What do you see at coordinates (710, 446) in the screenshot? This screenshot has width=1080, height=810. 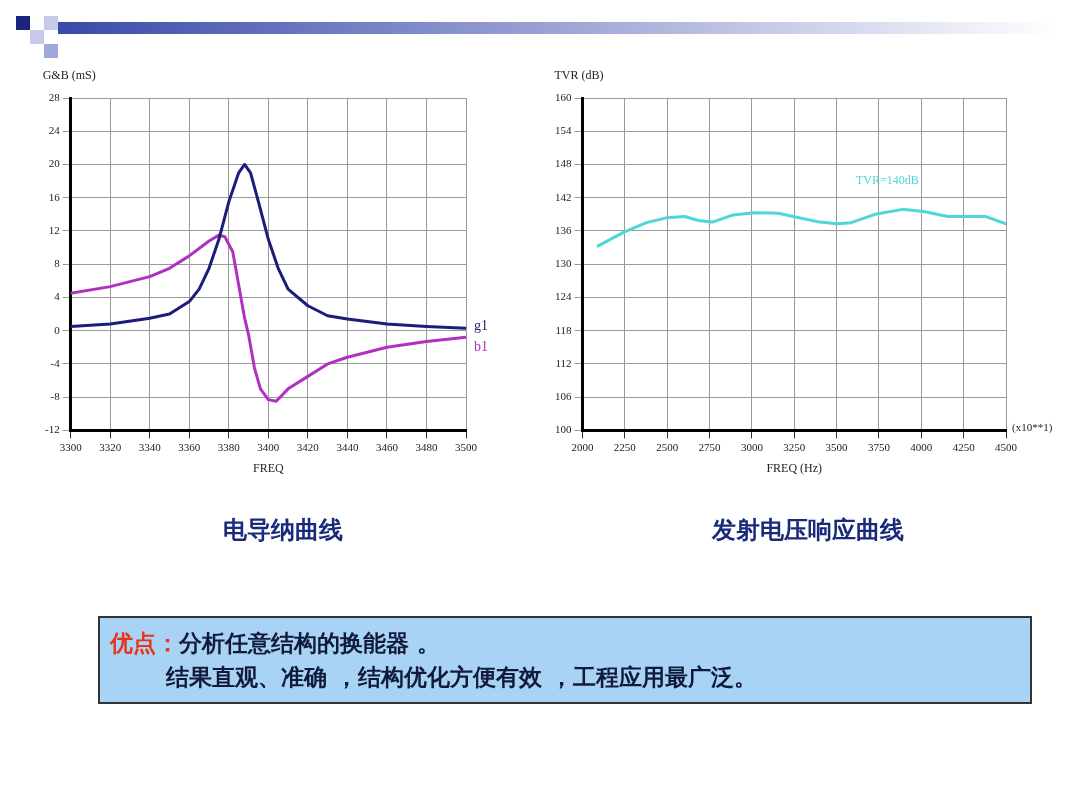 I see `x-tick-label: 2750` at bounding box center [710, 446].